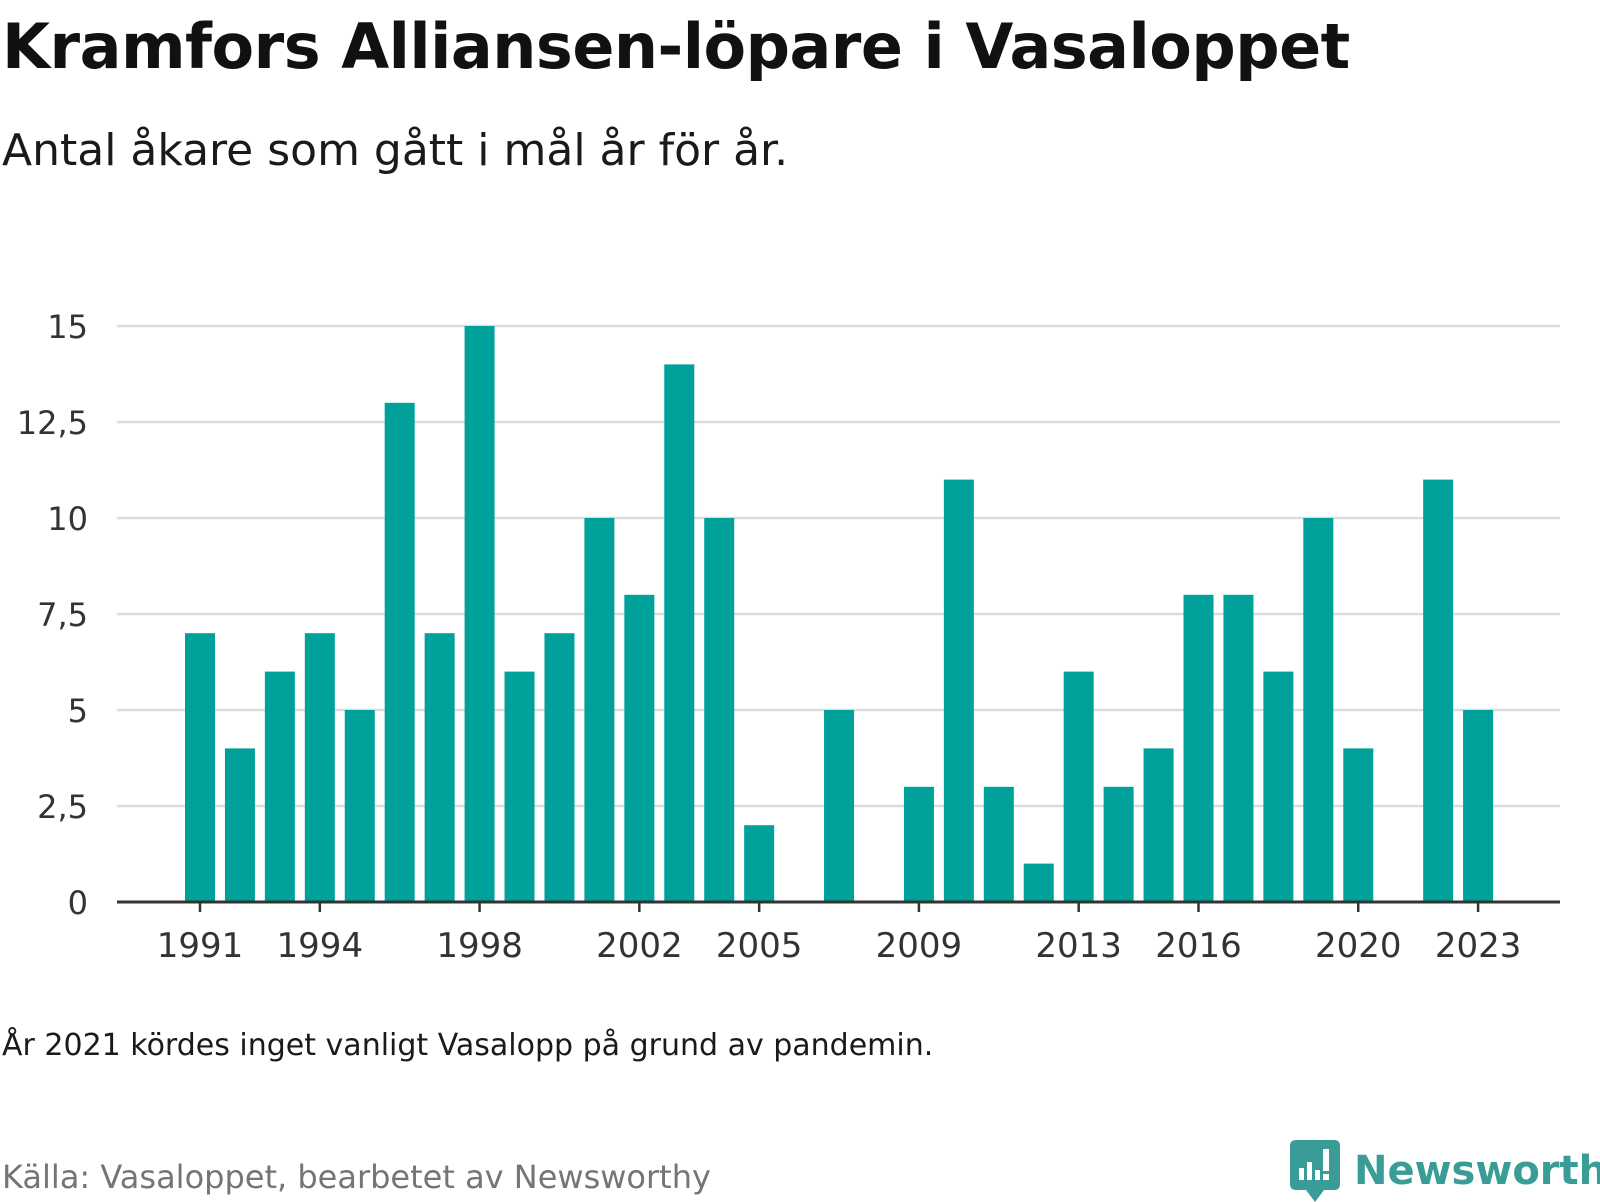 Image resolution: width=1600 pixels, height=1202 pixels. What do you see at coordinates (78, 711) in the screenshot?
I see `y-tick-label: 5` at bounding box center [78, 711].